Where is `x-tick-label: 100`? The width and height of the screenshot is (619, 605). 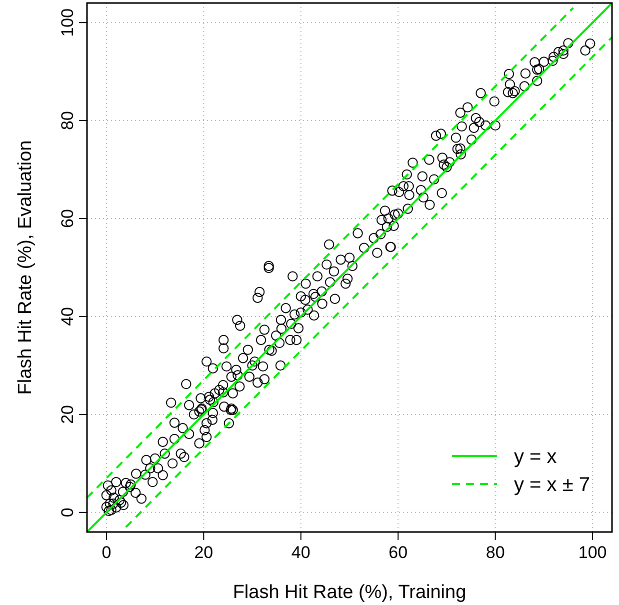
x-tick-label: 100 is located at coordinates (592, 552).